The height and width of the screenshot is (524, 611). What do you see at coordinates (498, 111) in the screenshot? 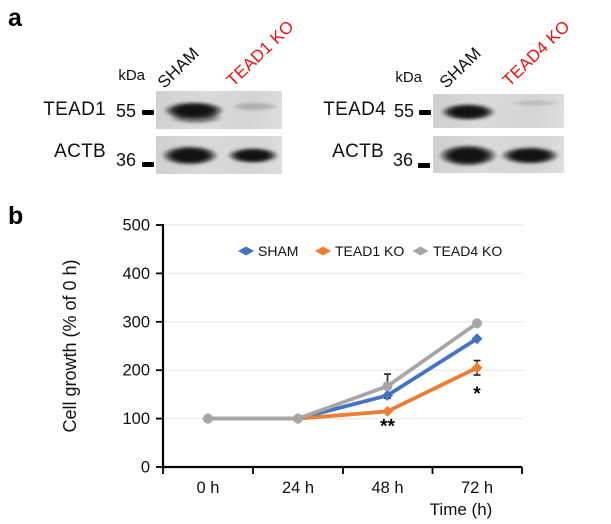
I see `blot-image-tead4` at bounding box center [498, 111].